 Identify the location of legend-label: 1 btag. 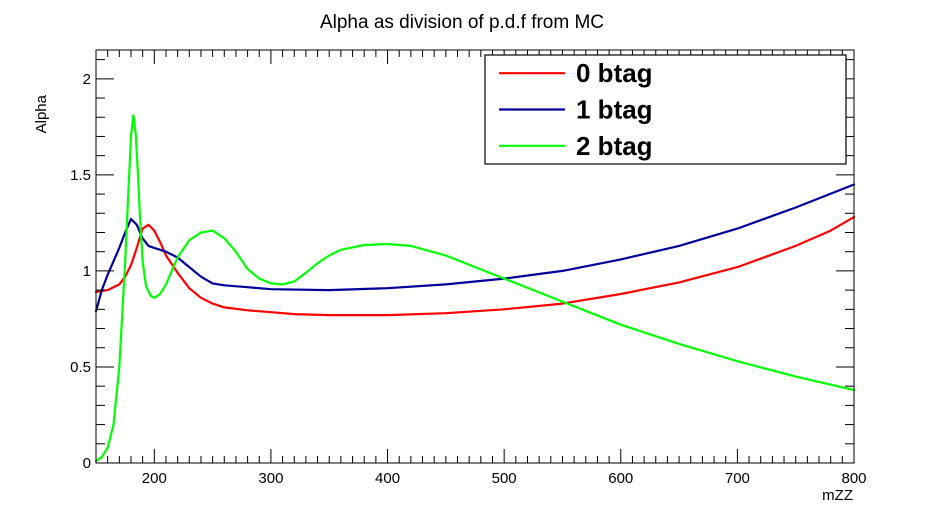
(614, 110).